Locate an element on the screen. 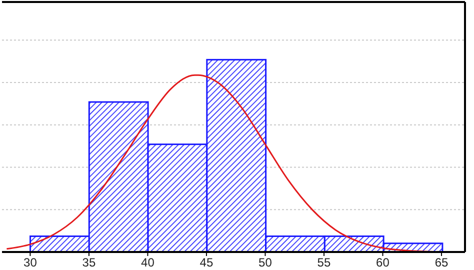 This screenshot has width=474, height=270. x-tick-label: 45 is located at coordinates (207, 263).